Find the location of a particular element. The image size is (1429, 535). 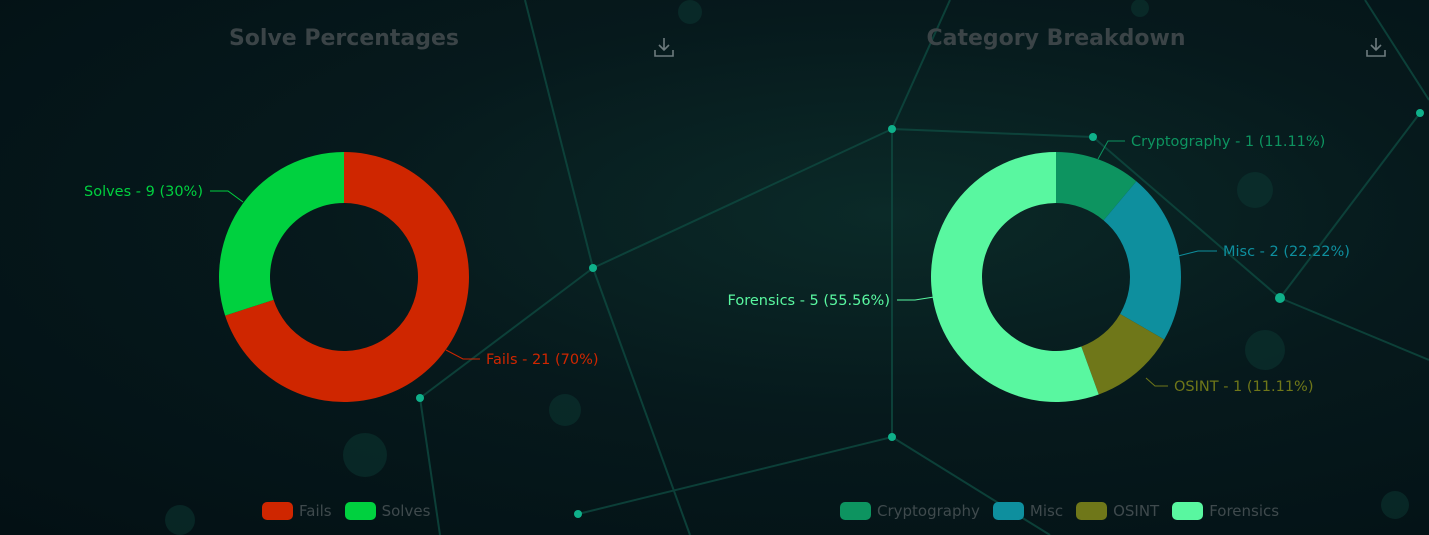

legend-label: Forensics is located at coordinates (1244, 511).